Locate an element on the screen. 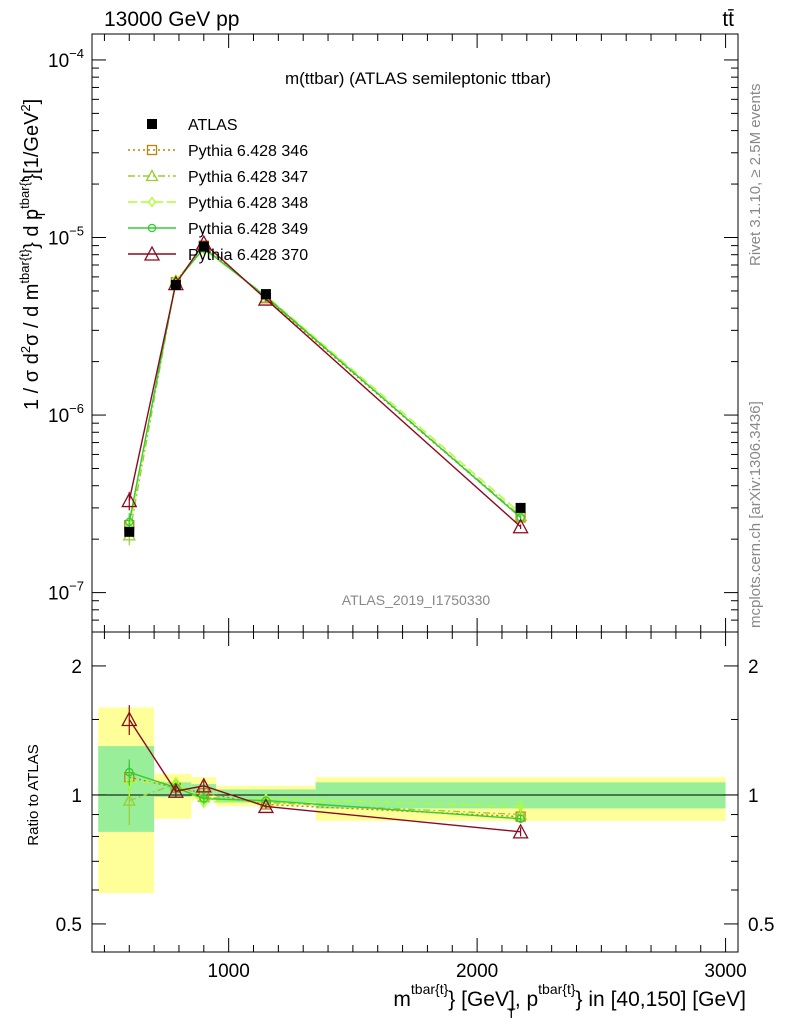 The width and height of the screenshot is (786, 1024). legend-label: Pythia 6.428 346 is located at coordinates (248, 151).